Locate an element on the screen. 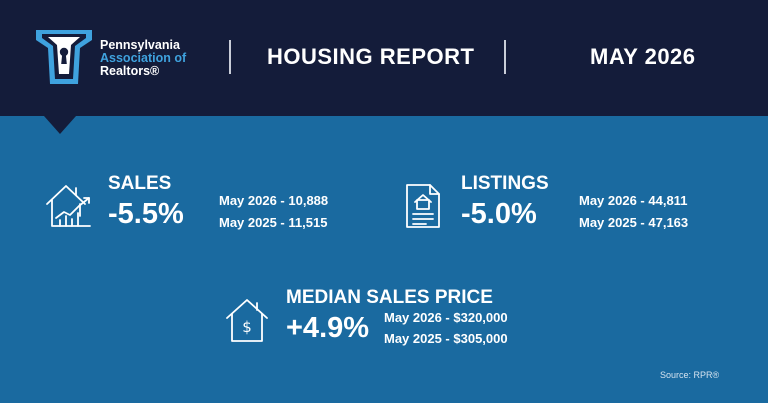 The image size is (768, 403). brand-name: Pennsylvania Association of Realtors® is located at coordinates (143, 58).